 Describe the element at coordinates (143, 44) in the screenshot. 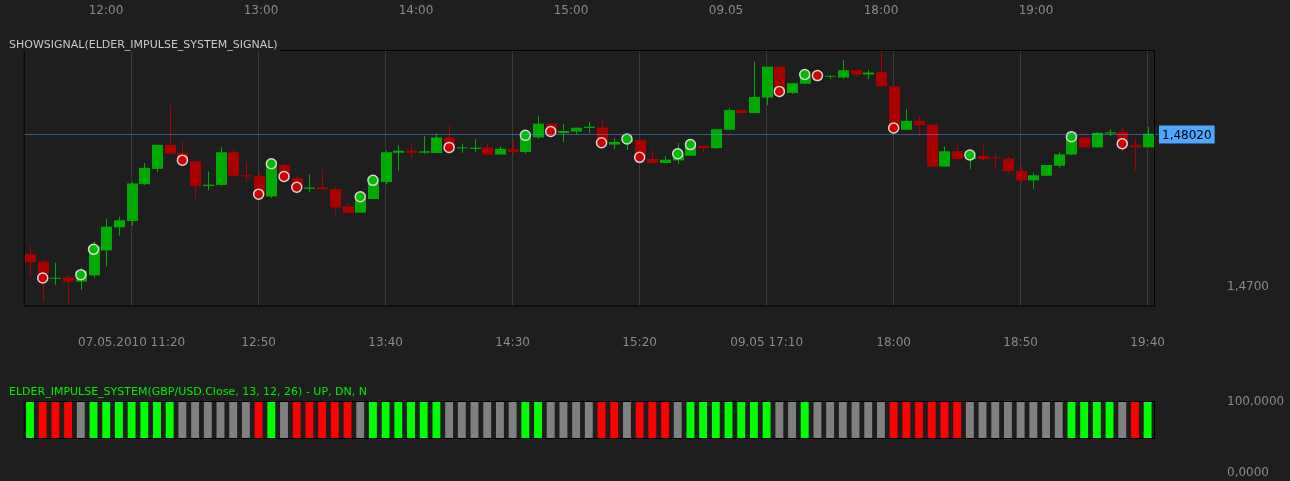

I see `chart-title: SHOWSIGNAL(ELDER_IMPULSE_SYSTEM_SIGNAL)` at that location.